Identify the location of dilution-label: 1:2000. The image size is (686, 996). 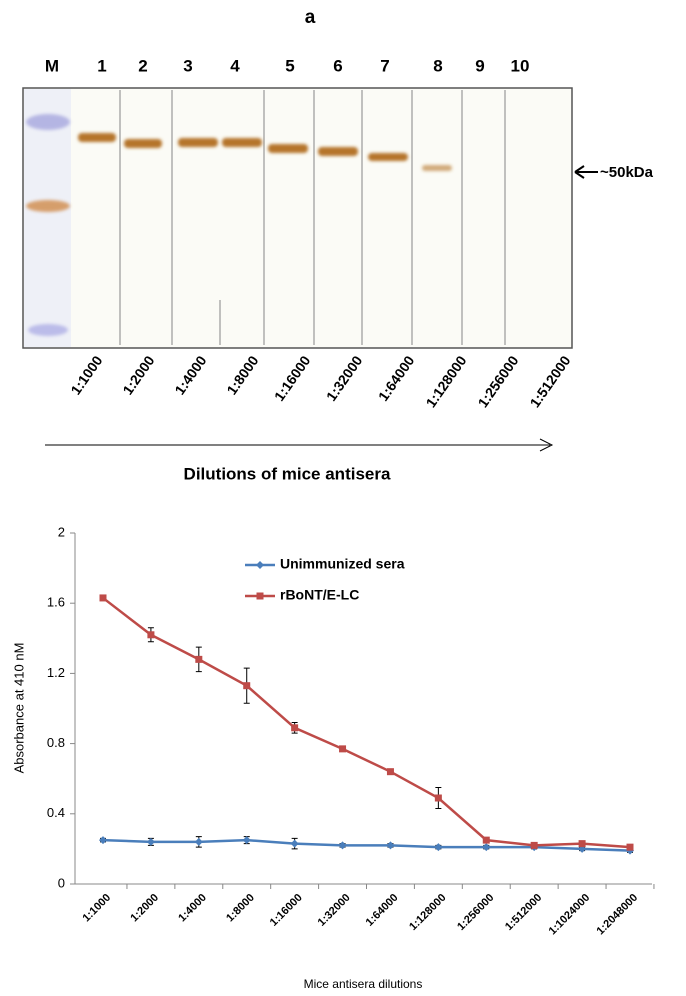
(138, 374).